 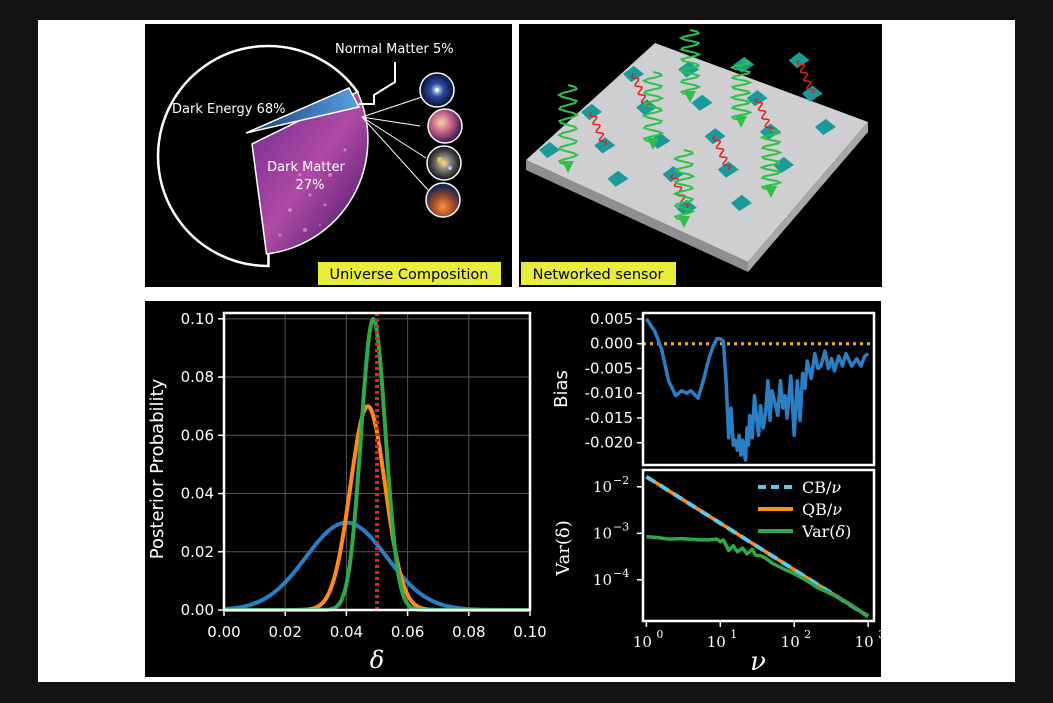 I want to click on bias-line, so click(x=757, y=389).